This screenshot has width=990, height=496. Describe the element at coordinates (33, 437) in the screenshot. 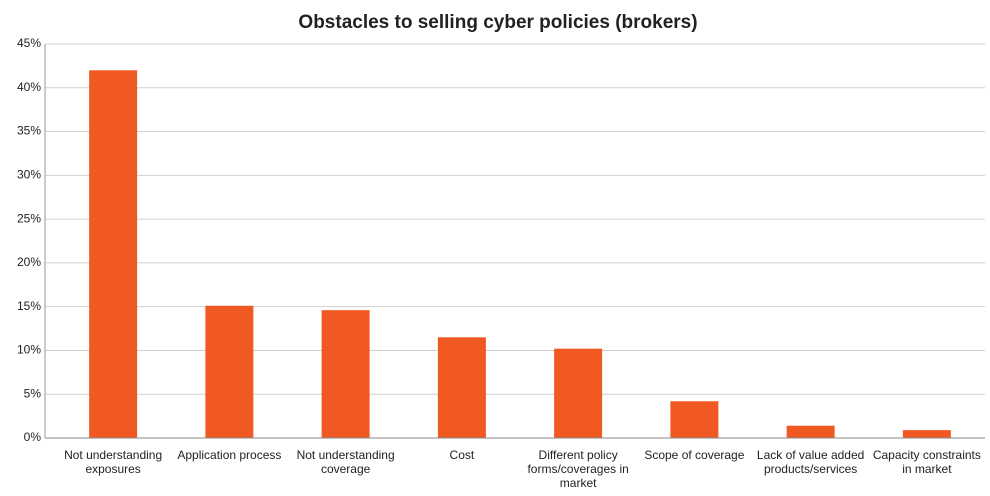

I see `y-tick-label: 0%` at that location.